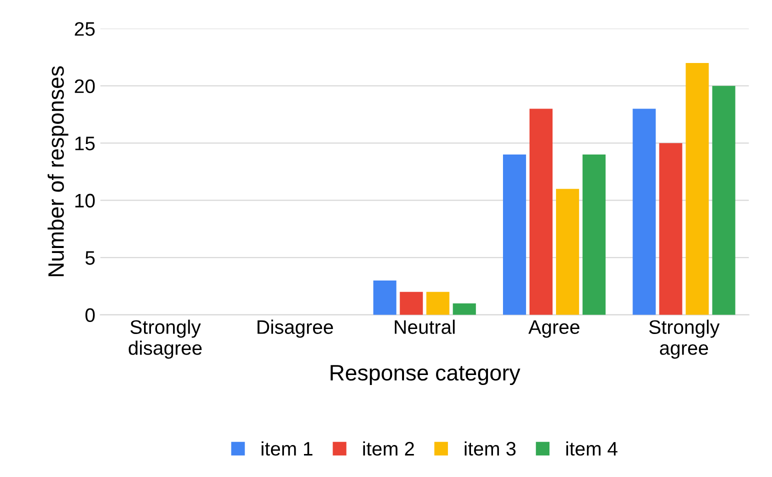  What do you see at coordinates (58, 171) in the screenshot?
I see `y-axis-title: Number of responses` at bounding box center [58, 171].